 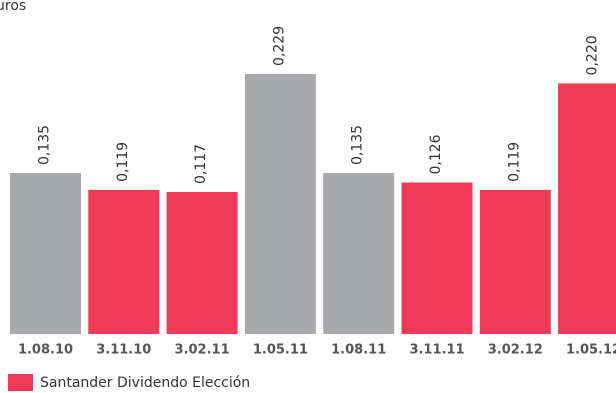 I want to click on x-tick-label: 1.05.12, so click(x=591, y=350).